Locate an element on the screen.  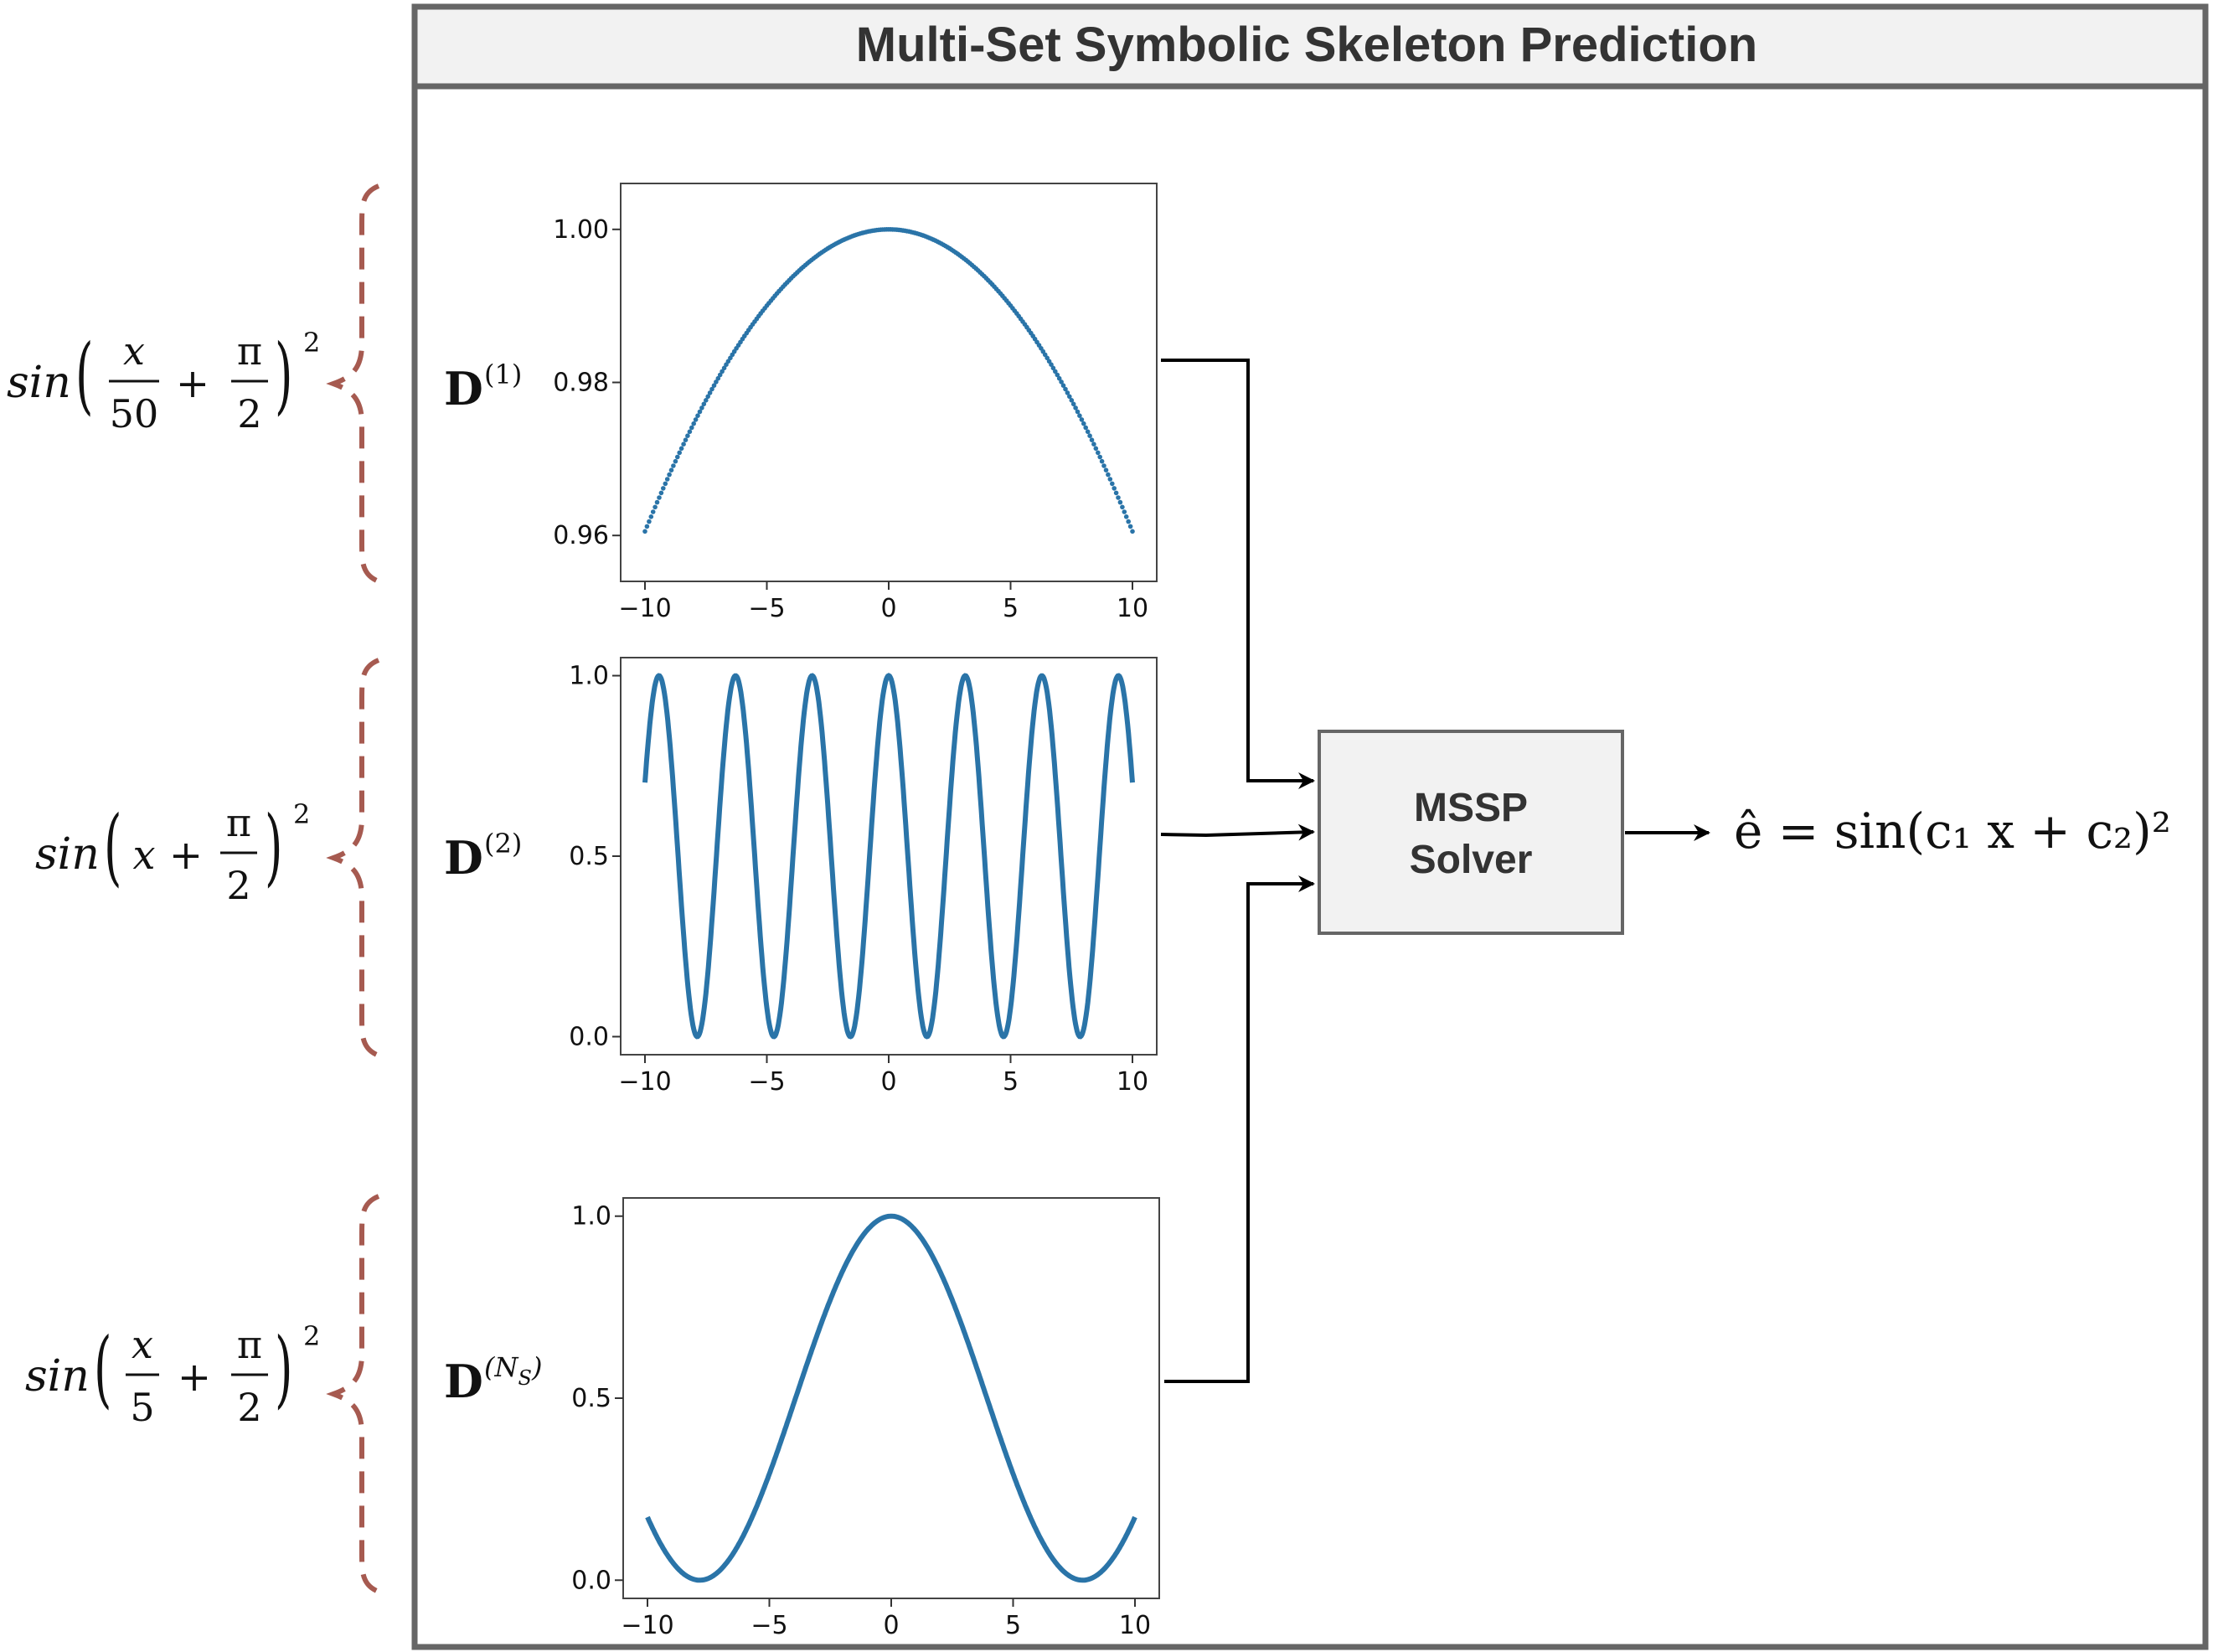
solver-label-line2: Solver is located at coordinates (1472, 860).